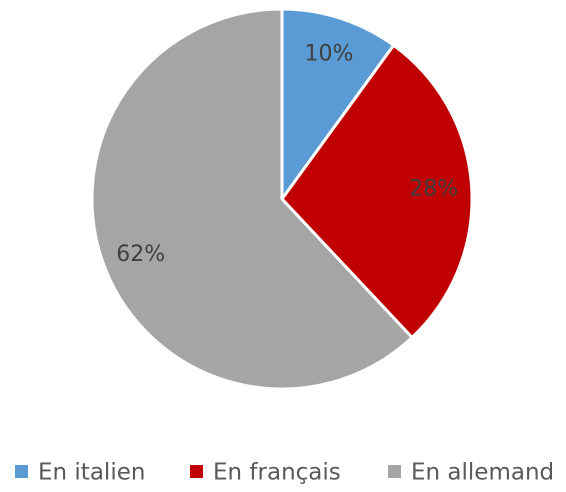 Image resolution: width=566 pixels, height=492 pixels. Describe the element at coordinates (433, 188) in the screenshot. I see `data-label: 28%` at that location.